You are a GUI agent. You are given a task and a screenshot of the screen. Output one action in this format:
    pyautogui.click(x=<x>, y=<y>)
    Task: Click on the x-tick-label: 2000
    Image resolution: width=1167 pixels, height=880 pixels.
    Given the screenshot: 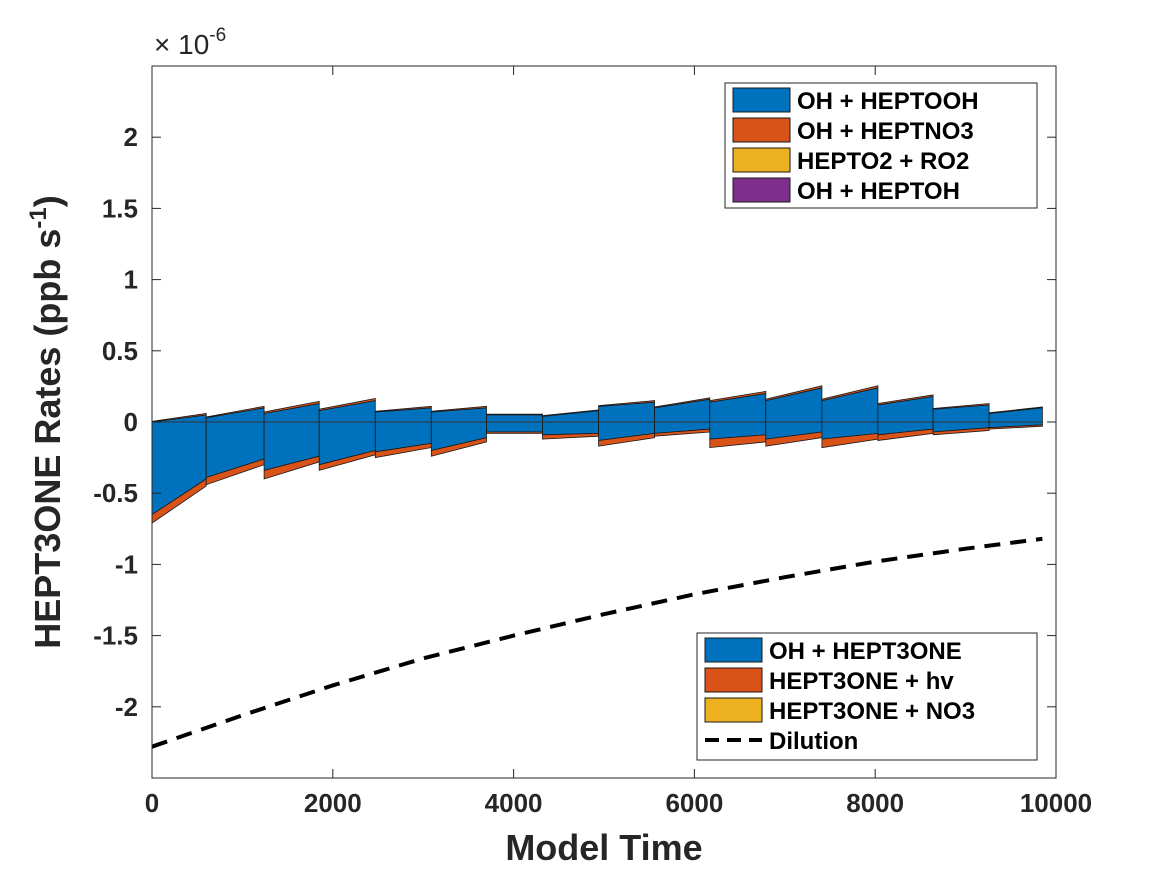 What is the action you would take?
    pyautogui.click(x=333, y=803)
    